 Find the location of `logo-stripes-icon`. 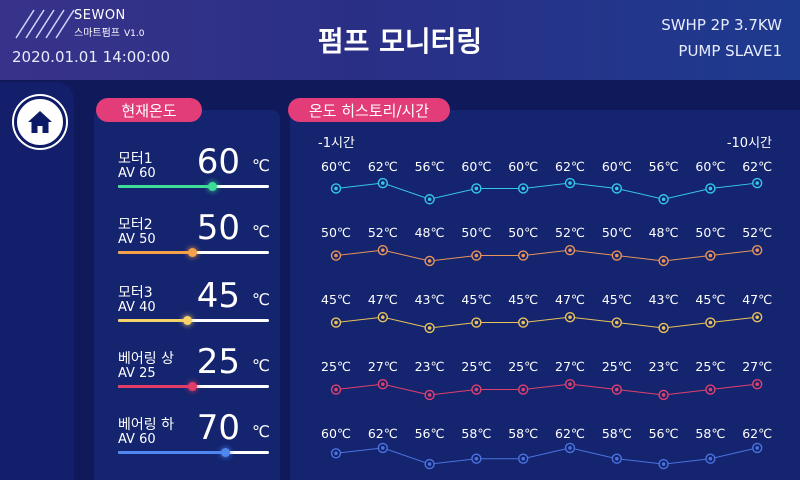

logo-stripes-icon is located at coordinates (45, 24).